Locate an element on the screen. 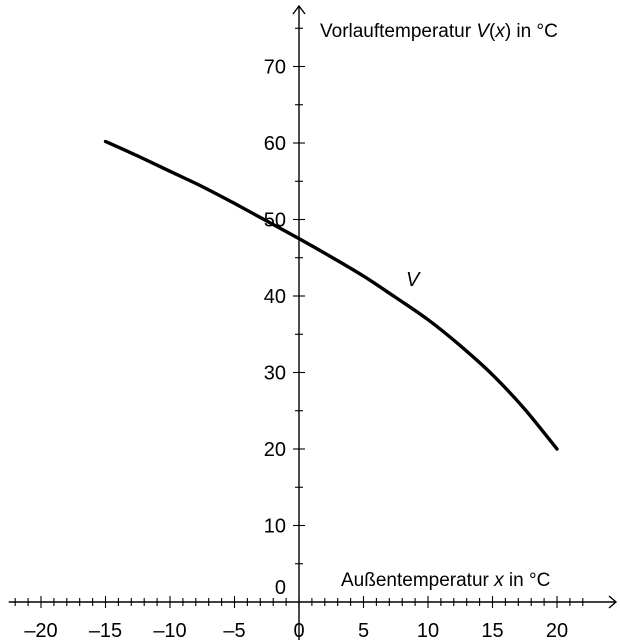 This screenshot has height=643, width=620. y-axis-title-var: V is located at coordinates (483, 31).